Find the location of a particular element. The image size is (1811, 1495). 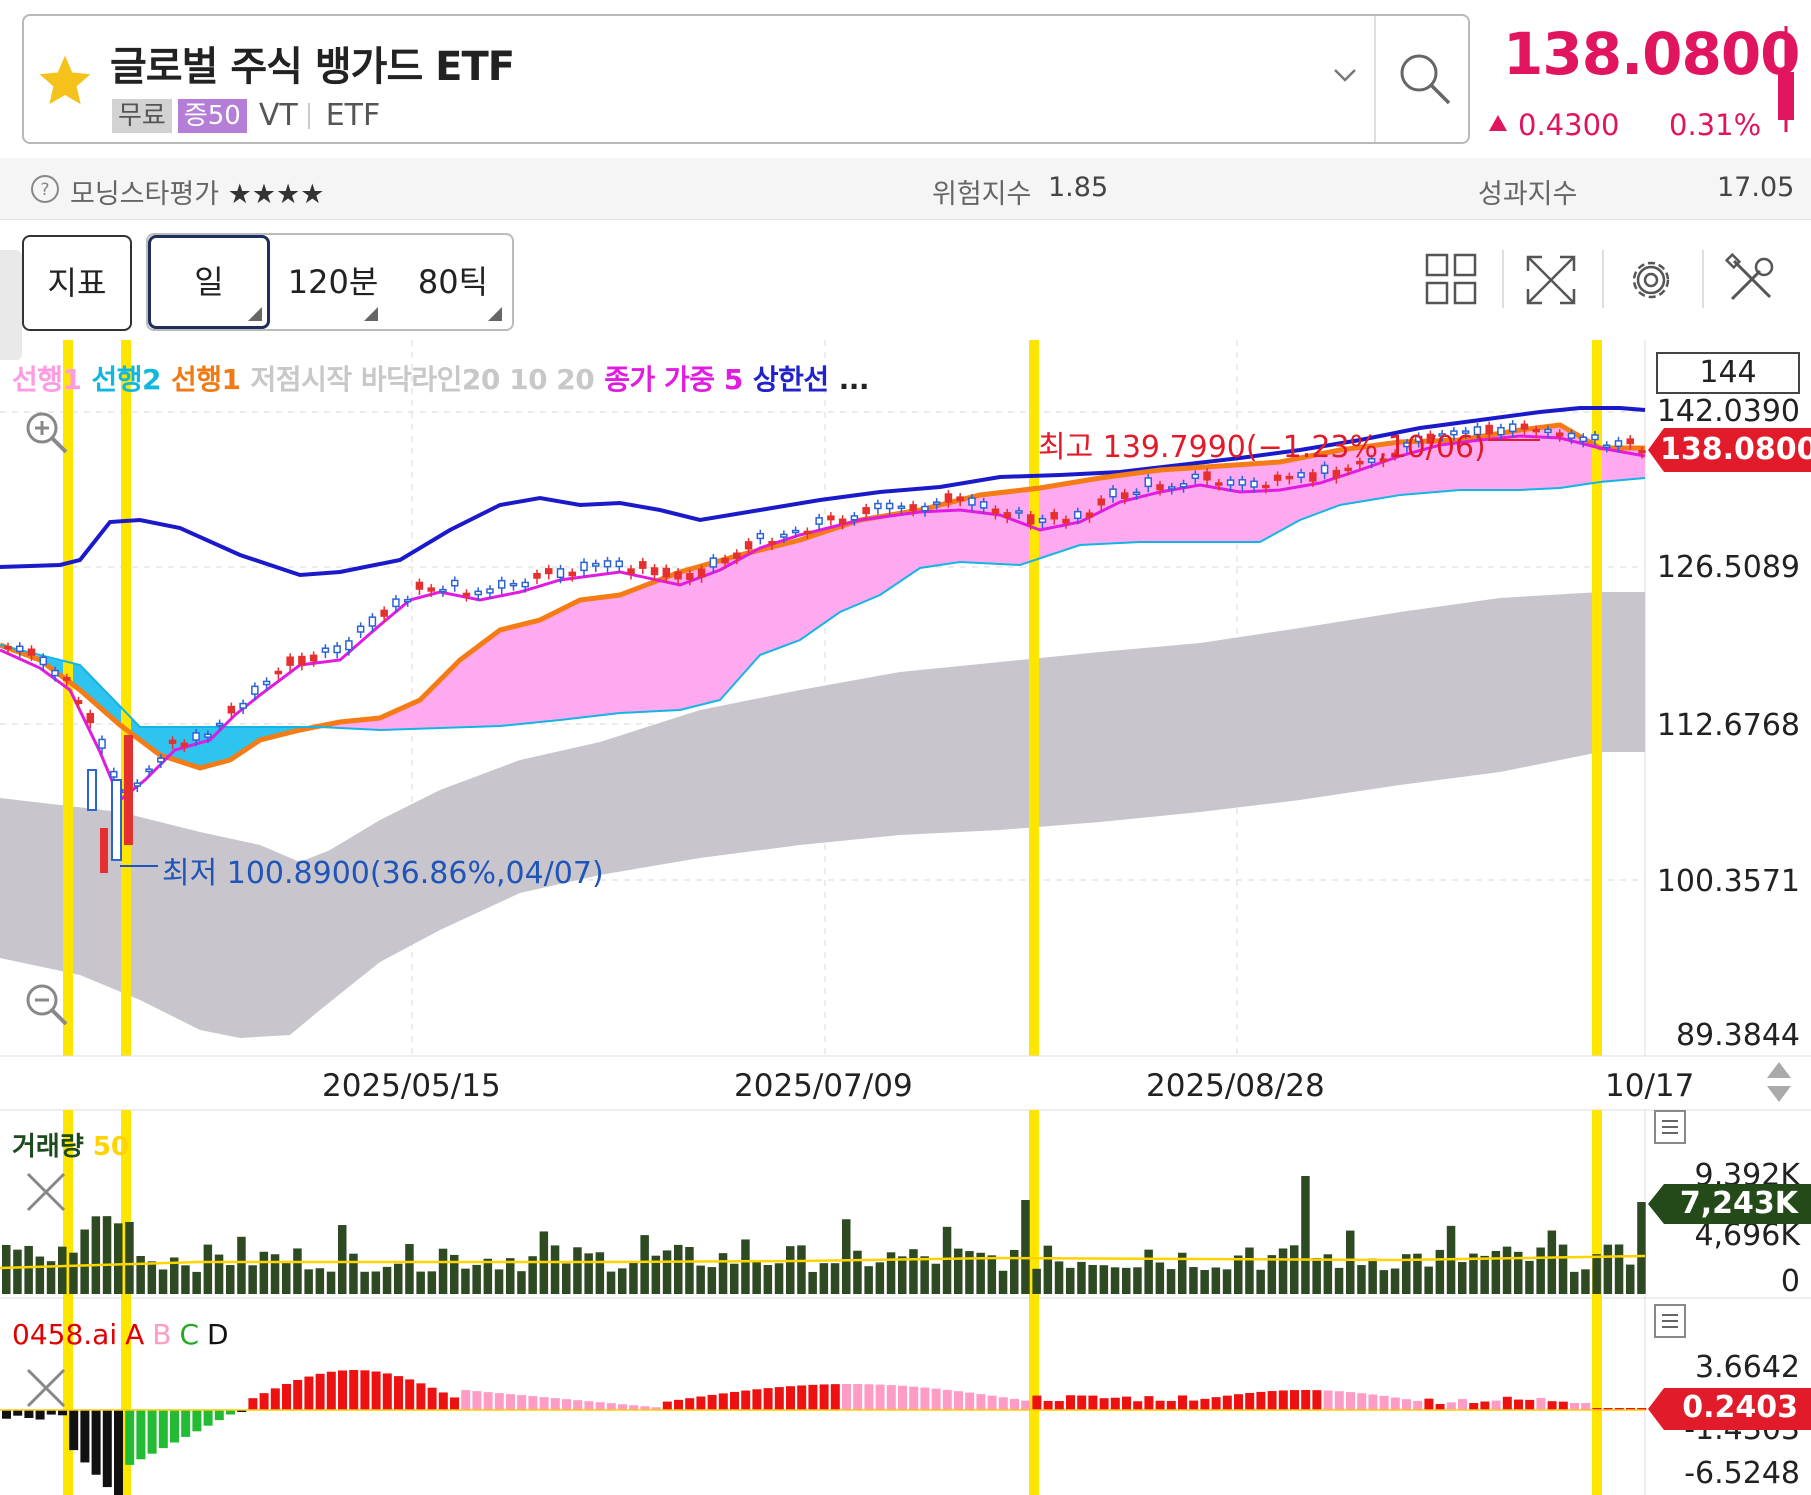

ai-legend: 0458.ai A B C D is located at coordinates (124, 1334).